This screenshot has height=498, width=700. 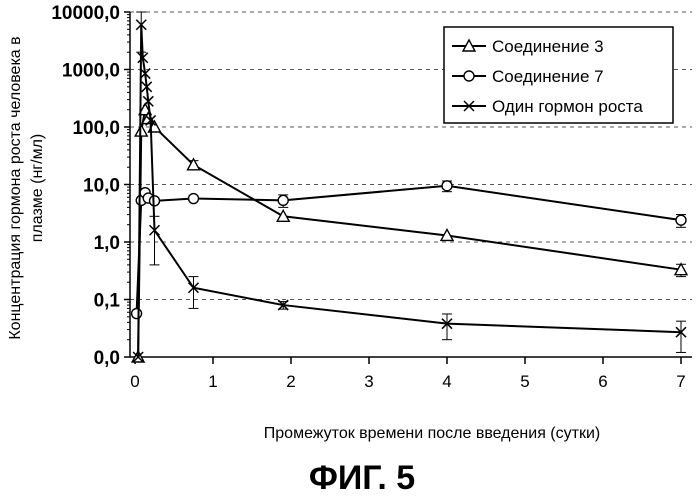 I want to click on x-tick-label: 2, so click(x=290, y=381).